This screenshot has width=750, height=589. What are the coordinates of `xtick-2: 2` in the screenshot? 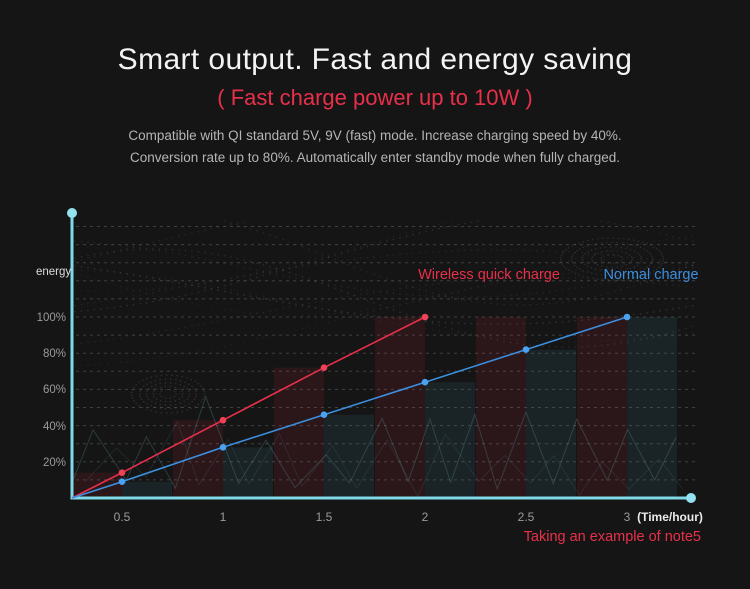 It's located at (425, 517).